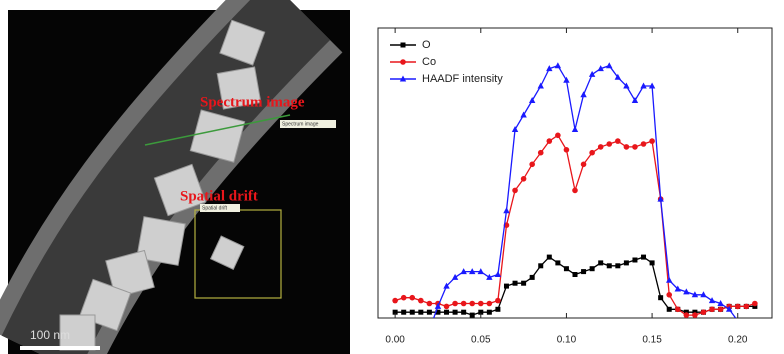  I want to click on scale-label: 100 nm, so click(50, 335).